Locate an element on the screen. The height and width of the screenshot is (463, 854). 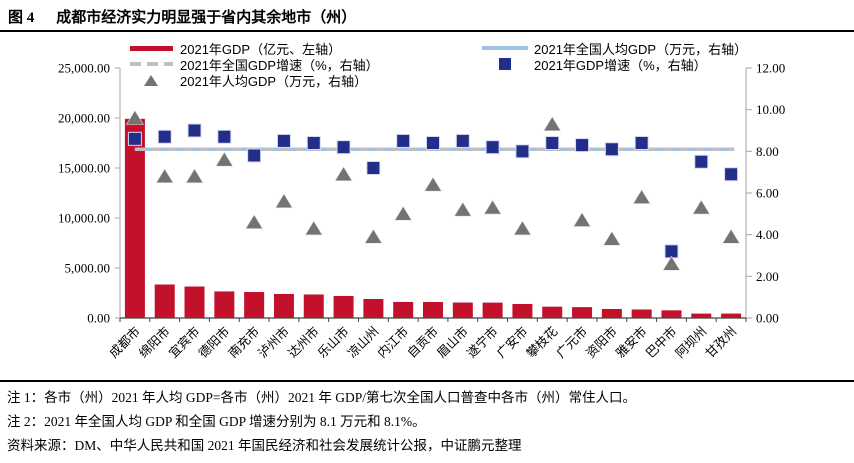
line-swatch-icon is located at coordinates (505, 48).